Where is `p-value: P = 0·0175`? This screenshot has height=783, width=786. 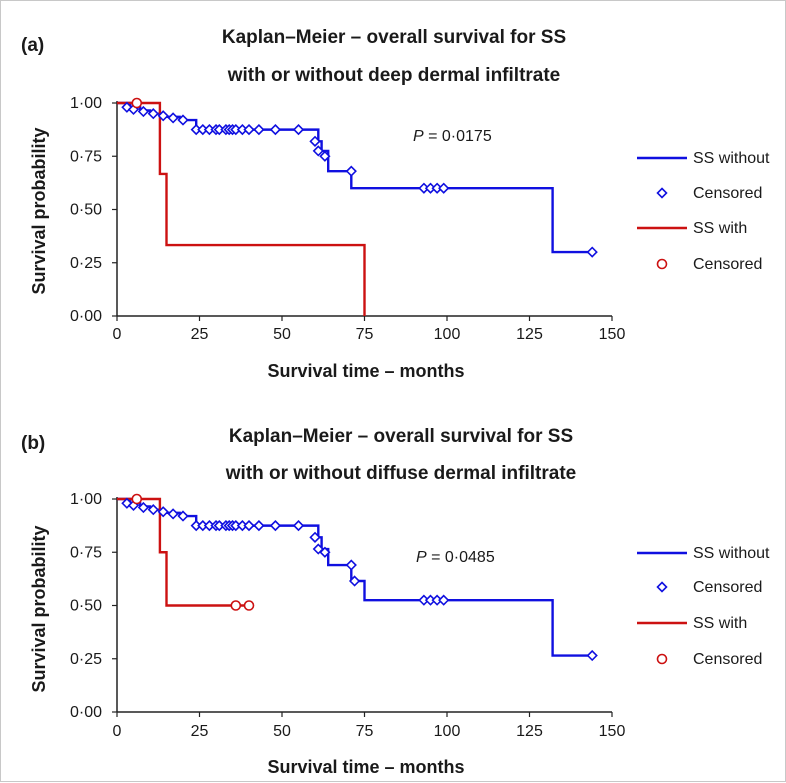
p-value: P = 0·0175 is located at coordinates (452, 136).